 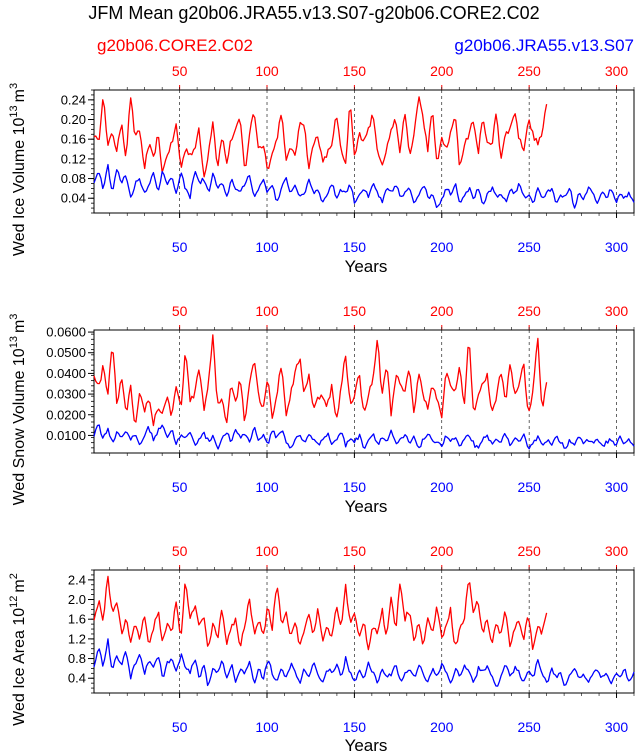 I want to click on y-tick-label: 0.4, so click(x=77, y=678).